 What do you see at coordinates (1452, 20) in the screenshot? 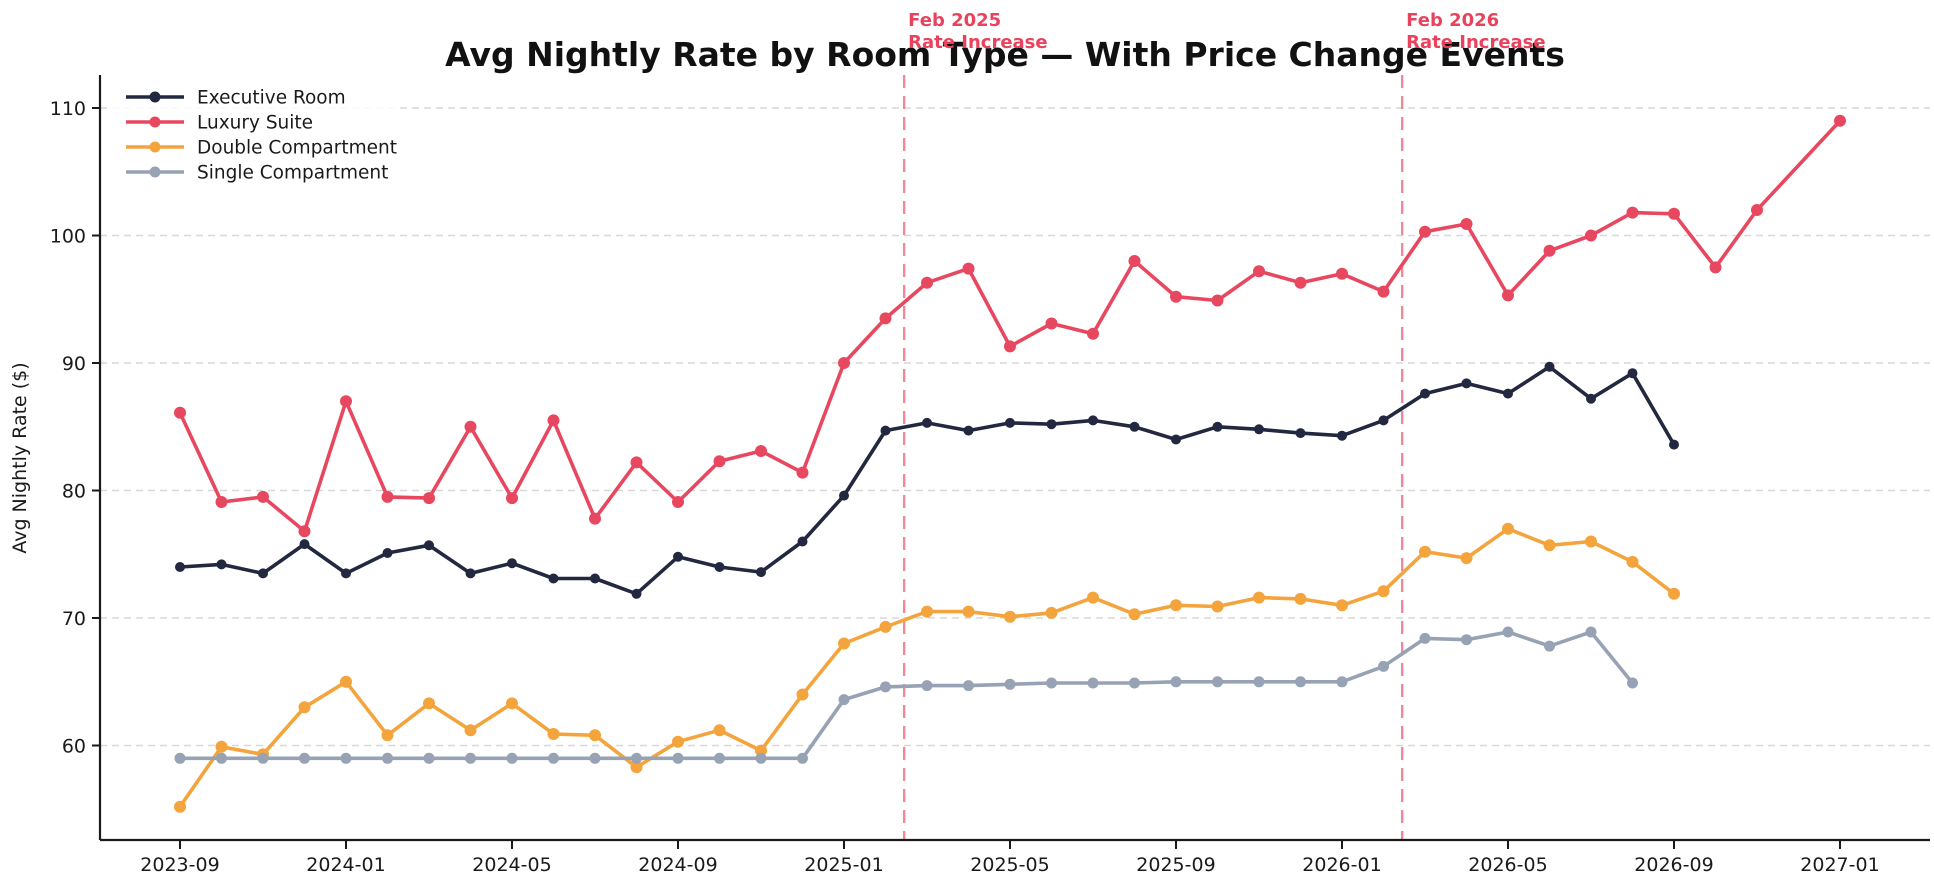
I see `event-annotation-line1: Feb 2026` at bounding box center [1452, 20].